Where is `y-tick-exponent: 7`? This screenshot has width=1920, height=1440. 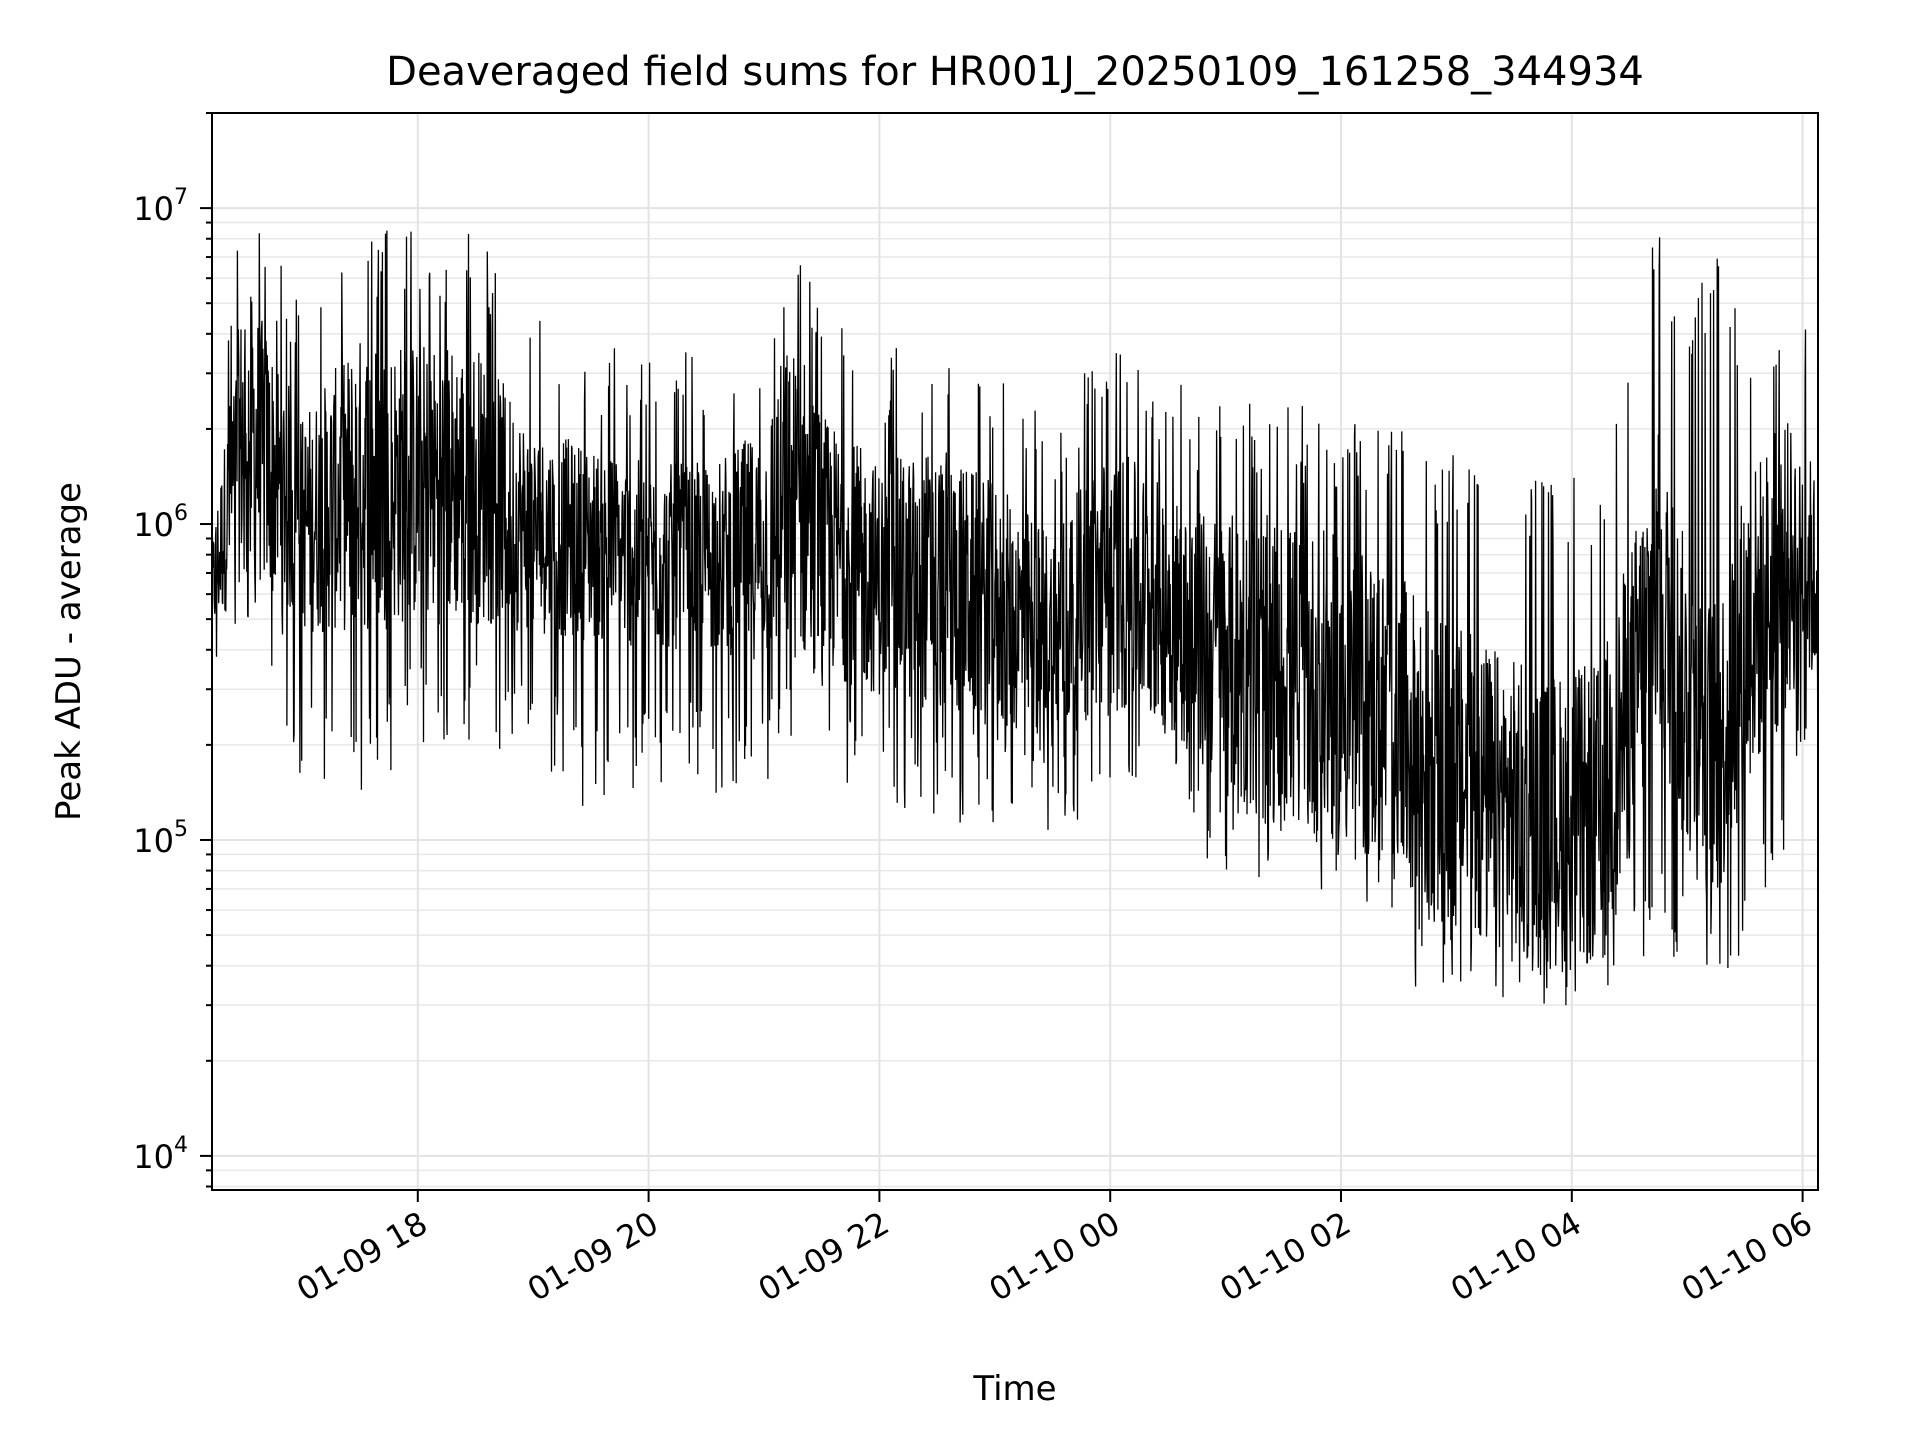
y-tick-exponent: 7 is located at coordinates (181, 197).